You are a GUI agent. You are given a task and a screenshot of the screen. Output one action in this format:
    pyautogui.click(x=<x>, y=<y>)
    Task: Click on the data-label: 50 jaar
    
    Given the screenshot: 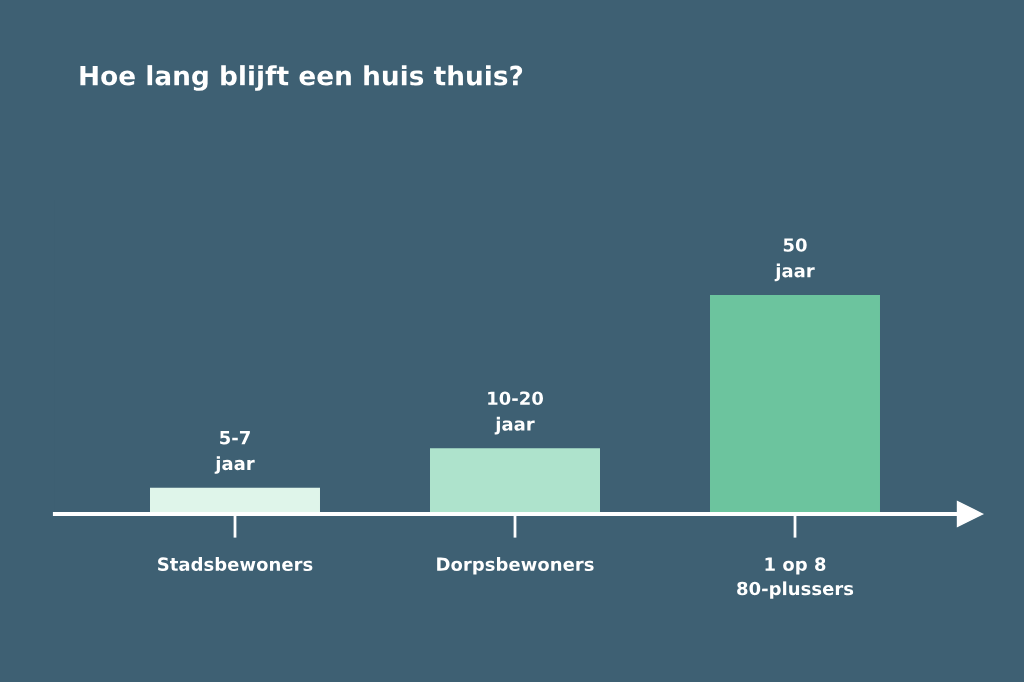 What is the action you would take?
    pyautogui.click(x=794, y=260)
    